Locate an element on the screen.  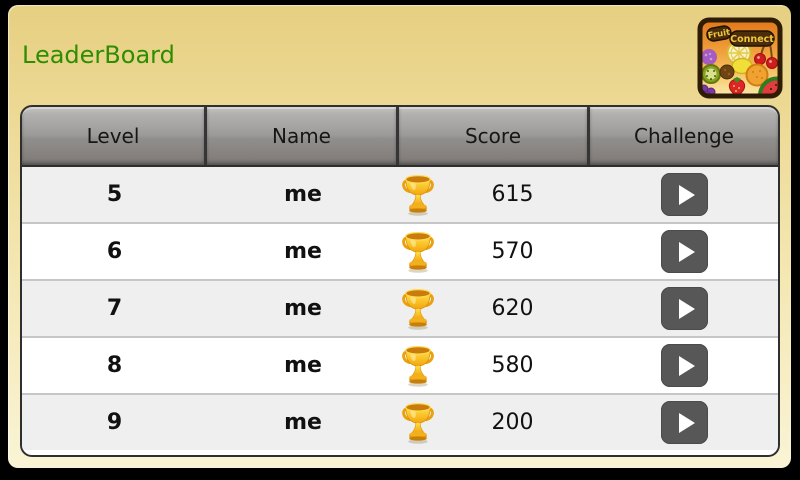
icon-badge-fruit: Fruit is located at coordinates (719, 33).